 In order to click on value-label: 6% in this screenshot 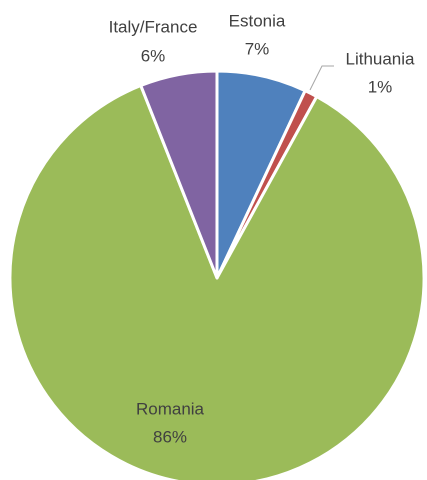, I will do `click(153, 55)`.